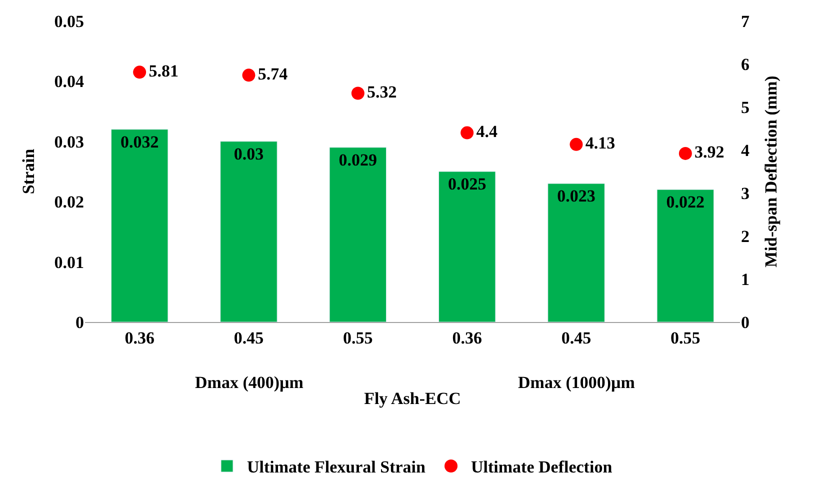 Image resolution: width=825 pixels, height=496 pixels. I want to click on data-label: 4.4, so click(487, 132).